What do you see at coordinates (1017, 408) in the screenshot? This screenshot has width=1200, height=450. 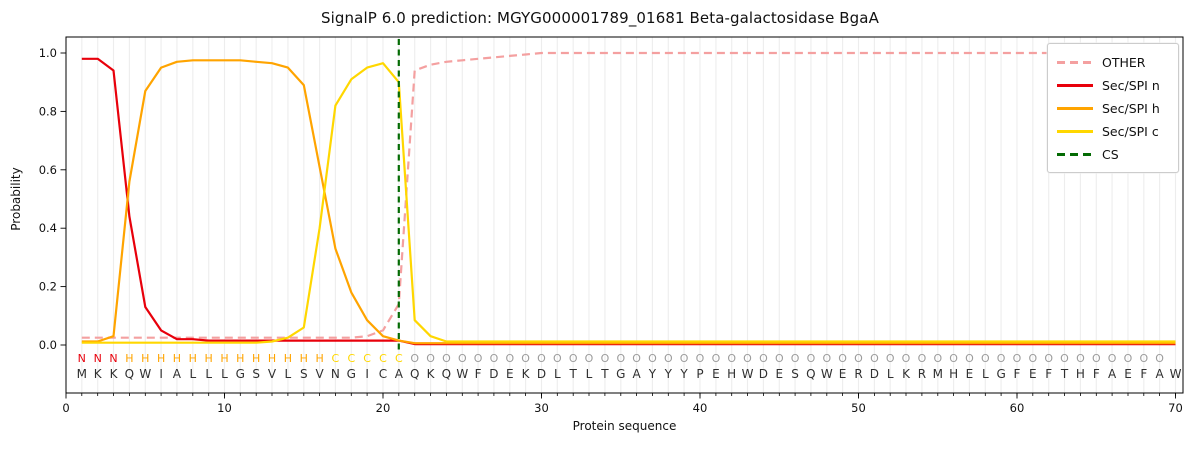 I see `x-tick-label: 60` at bounding box center [1017, 408].